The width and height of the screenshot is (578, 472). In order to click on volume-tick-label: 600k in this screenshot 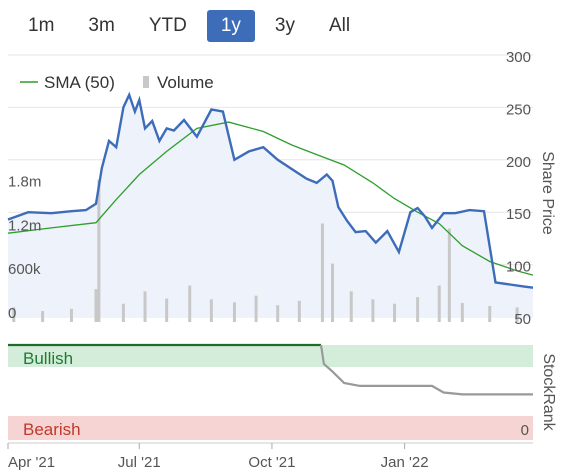, I will do `click(24, 269)`.